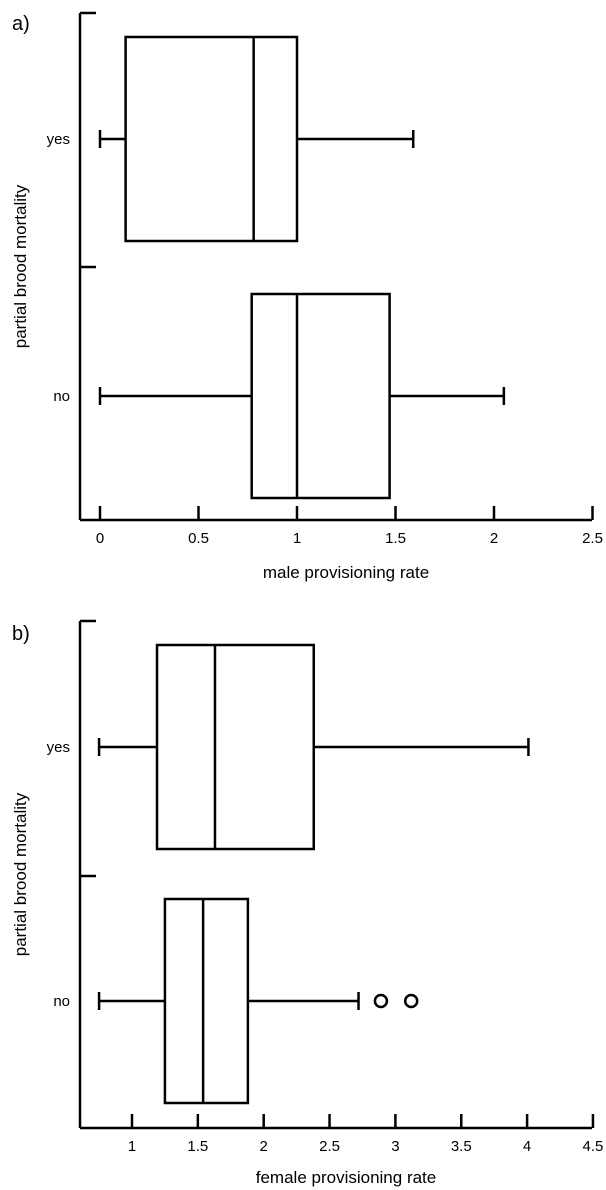 The height and width of the screenshot is (1190, 606). Describe the element at coordinates (100, 538) in the screenshot. I see `panel-a-x-tick-label: 0` at that location.